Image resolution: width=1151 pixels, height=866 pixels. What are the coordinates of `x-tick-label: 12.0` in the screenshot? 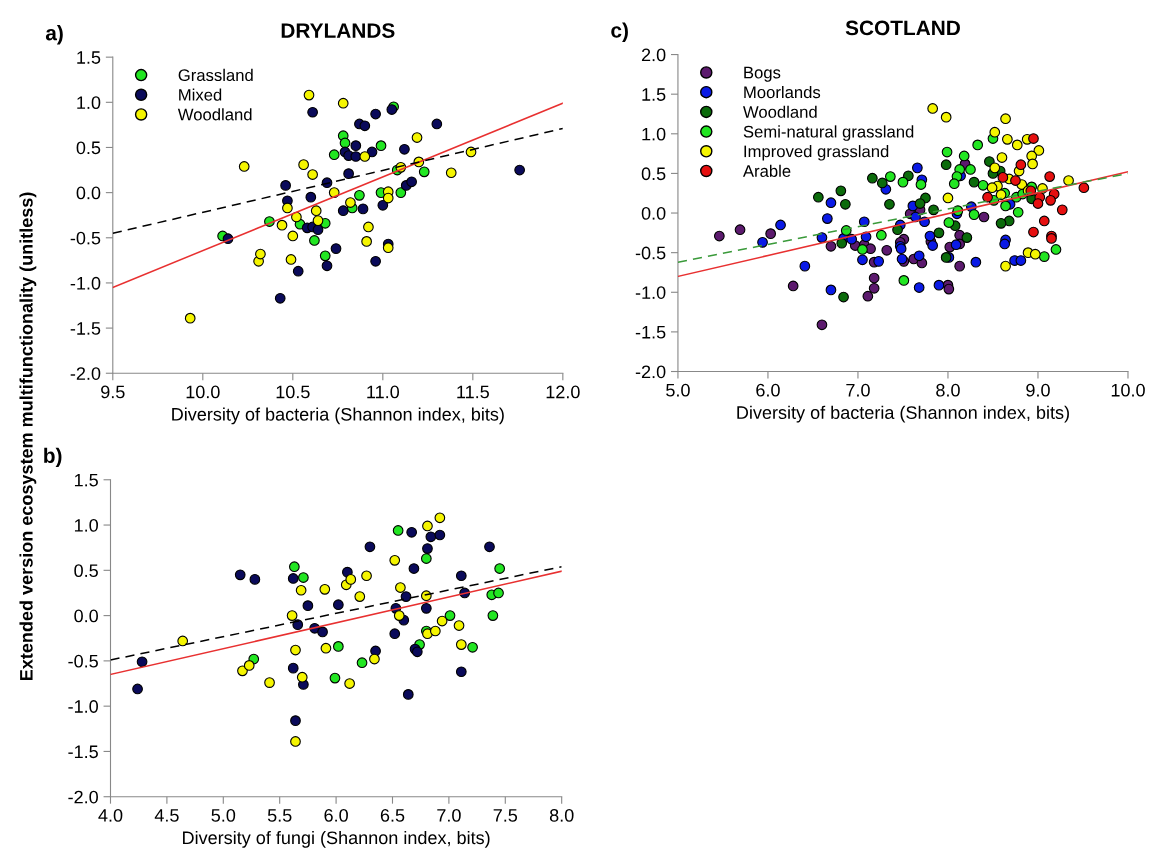 It's located at (563, 392).